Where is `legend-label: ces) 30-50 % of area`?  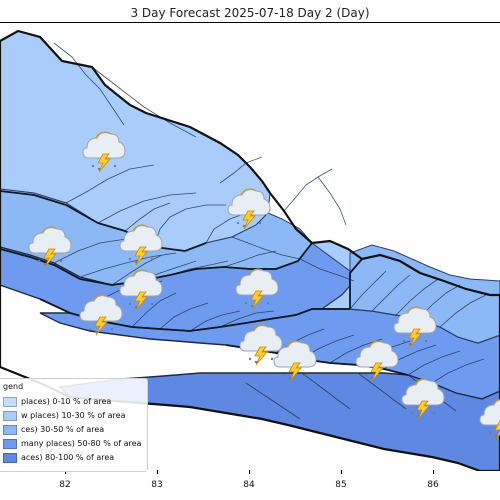
legend-label: ces) 30-50 % of area is located at coordinates (63, 429).